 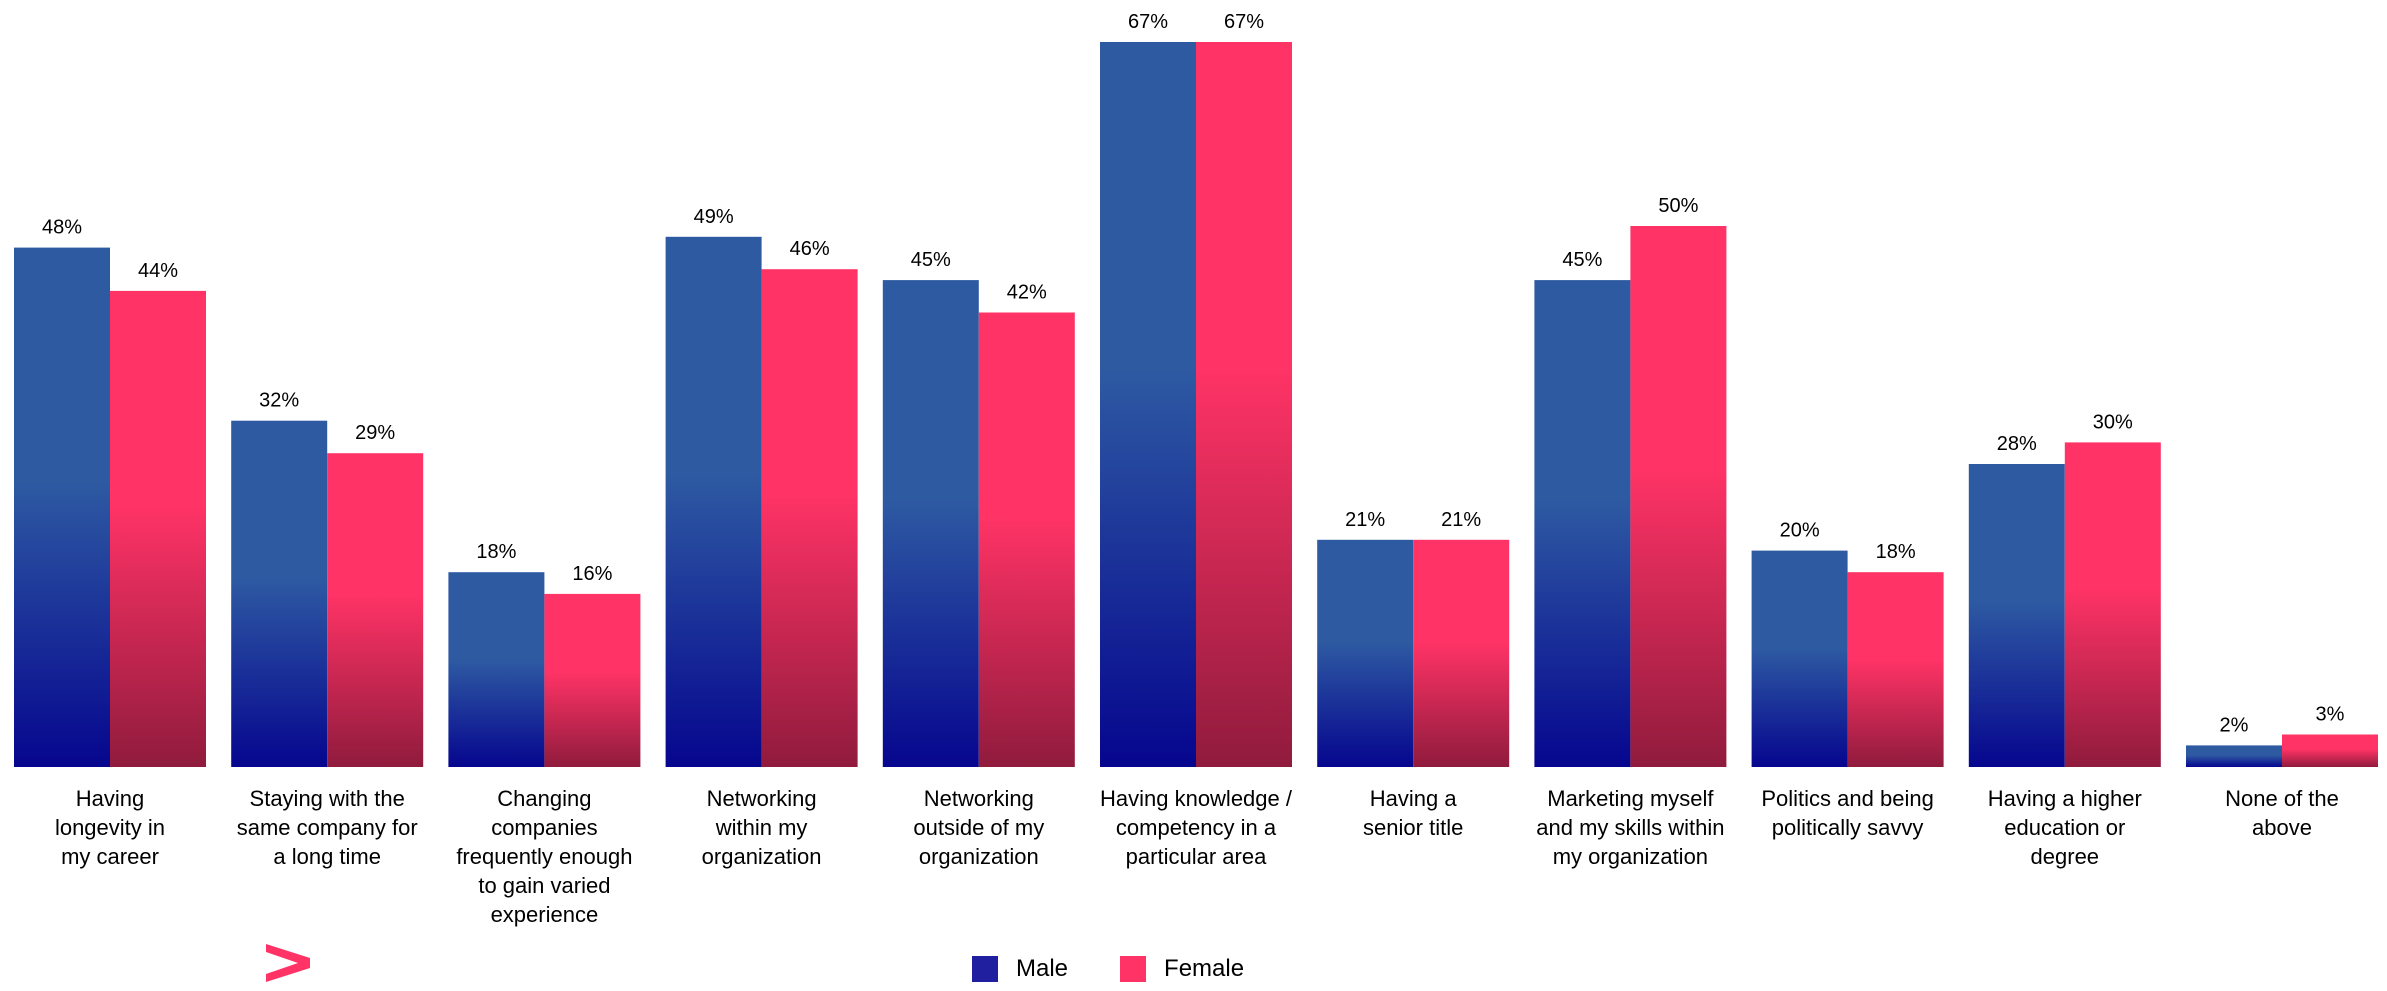 I want to click on legend-item-female: Female, so click(x=1182, y=969).